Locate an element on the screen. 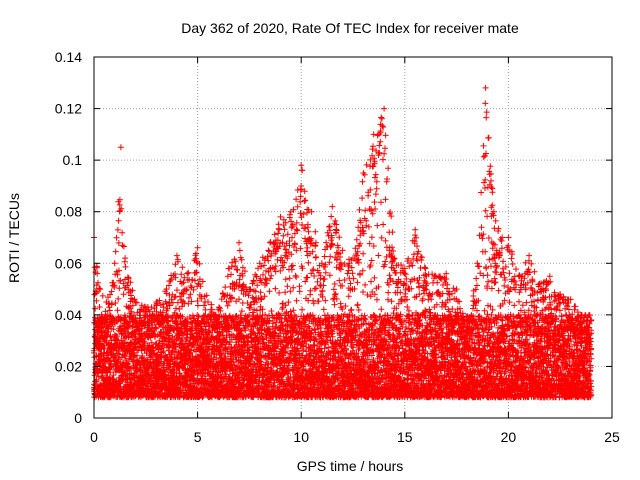 This screenshot has height=480, width=640. y-tick-label: 0.02 is located at coordinates (68, 366).